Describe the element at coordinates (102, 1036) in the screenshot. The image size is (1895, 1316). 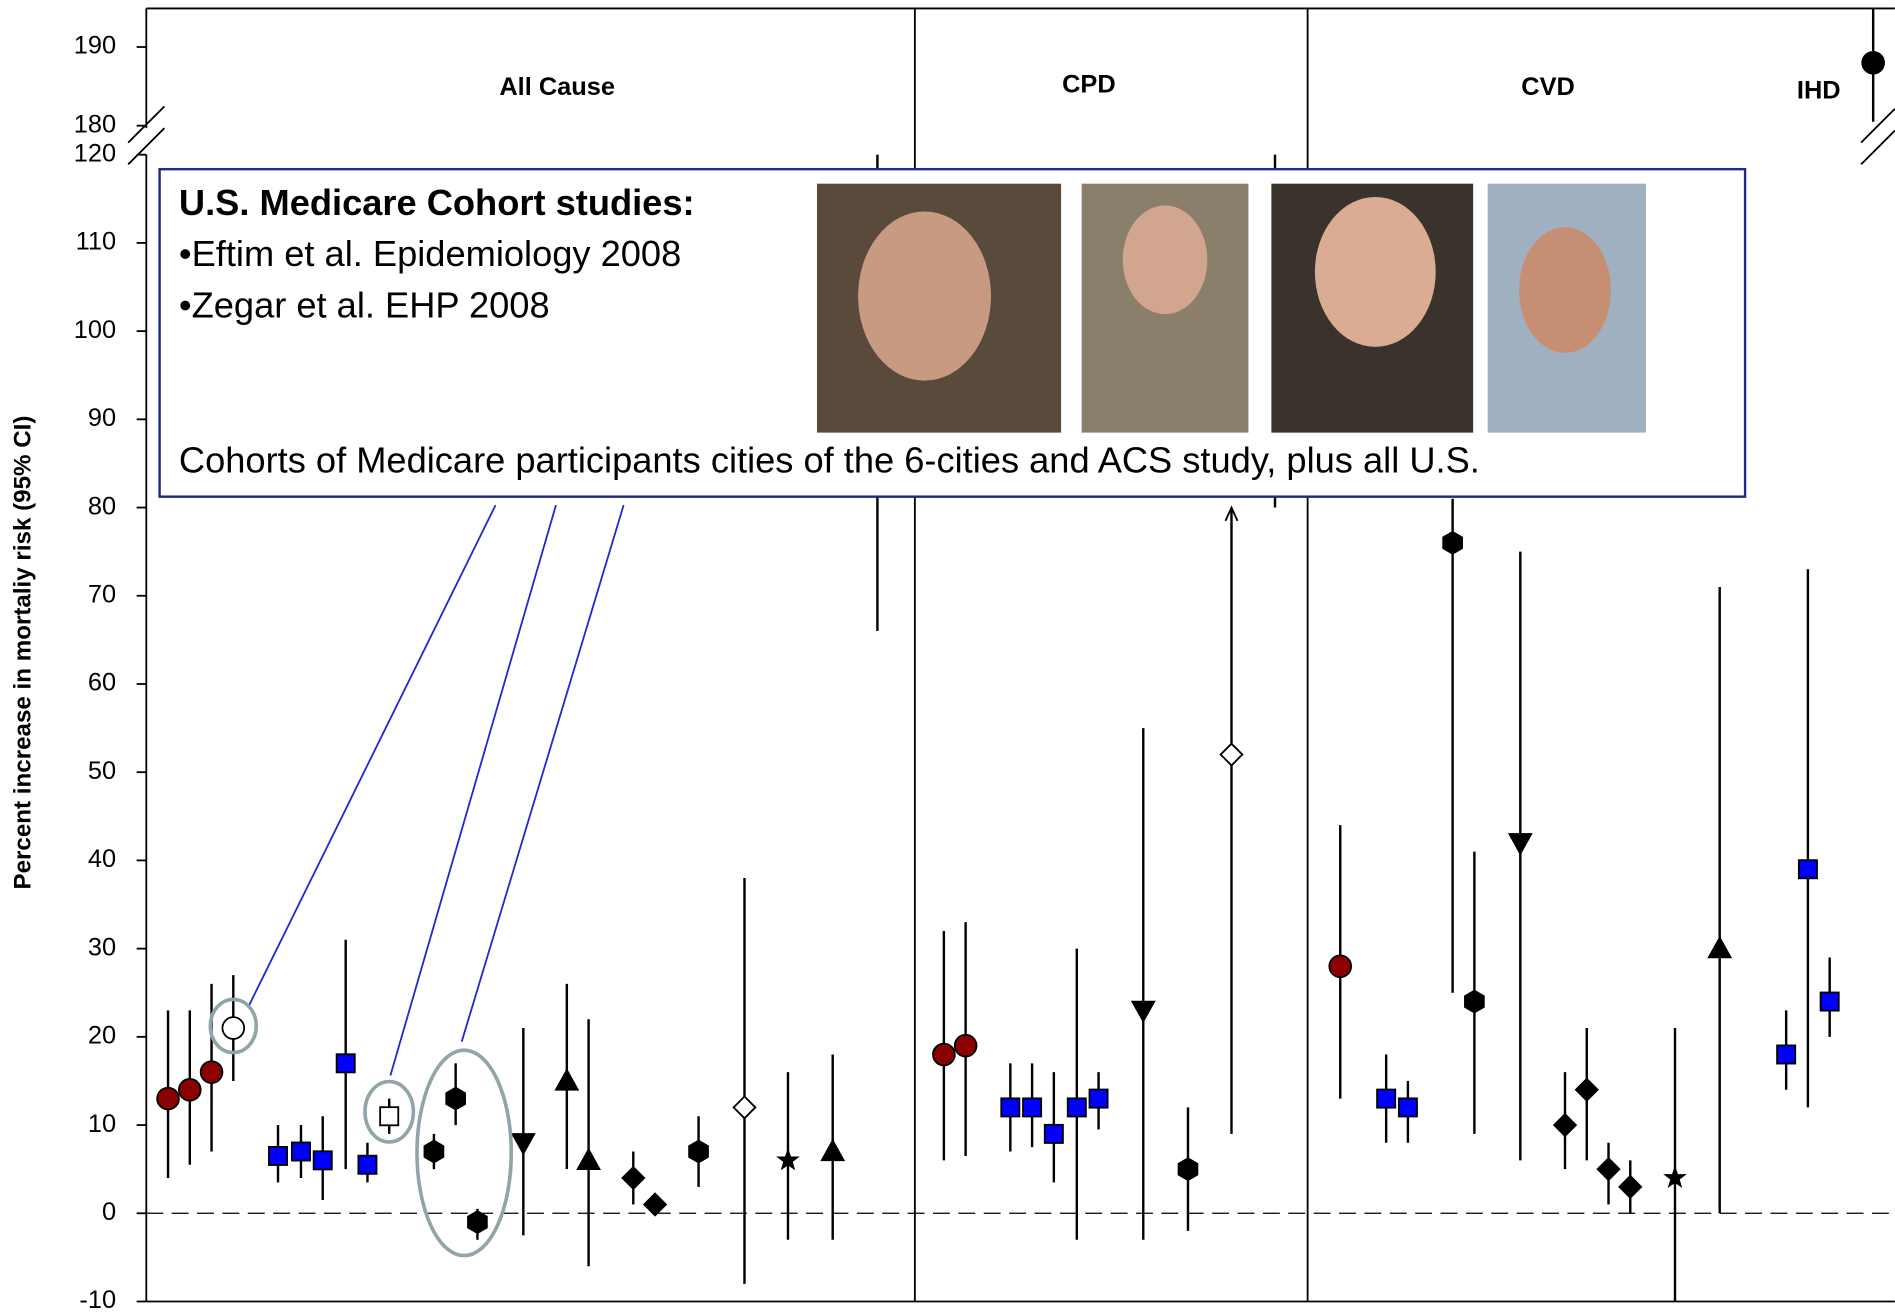
I see `y-tick-label: 20` at that location.